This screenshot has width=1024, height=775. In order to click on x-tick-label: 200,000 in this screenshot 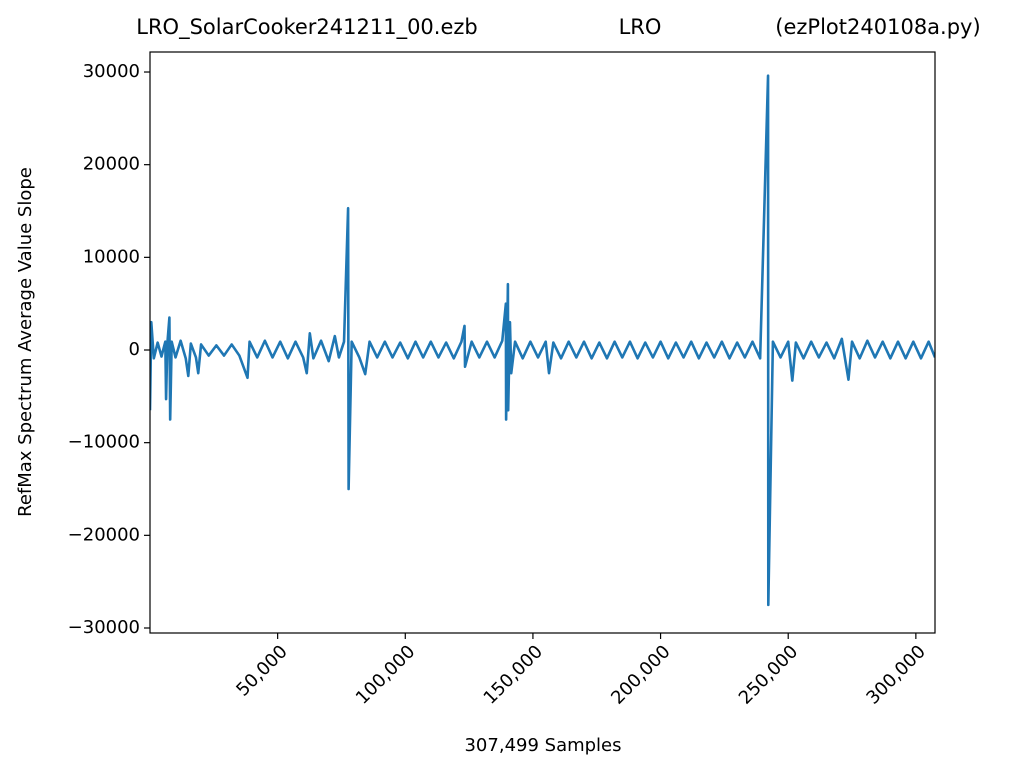, I will do `click(640, 674)`.